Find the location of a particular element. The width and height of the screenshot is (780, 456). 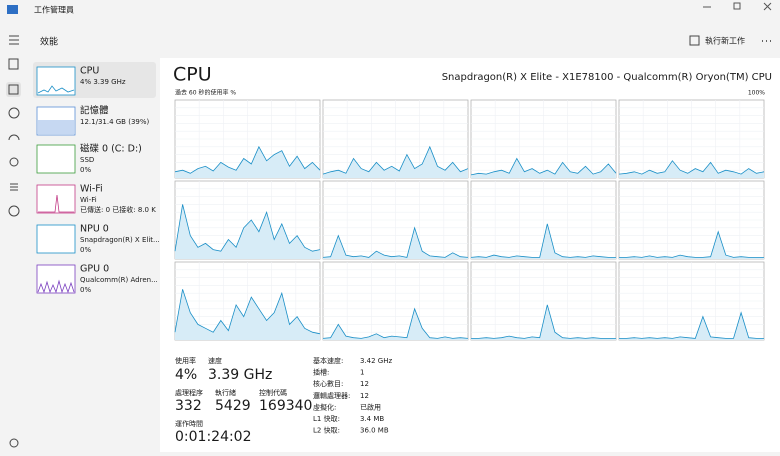

sidebar-name: CPU is located at coordinates (89, 71).